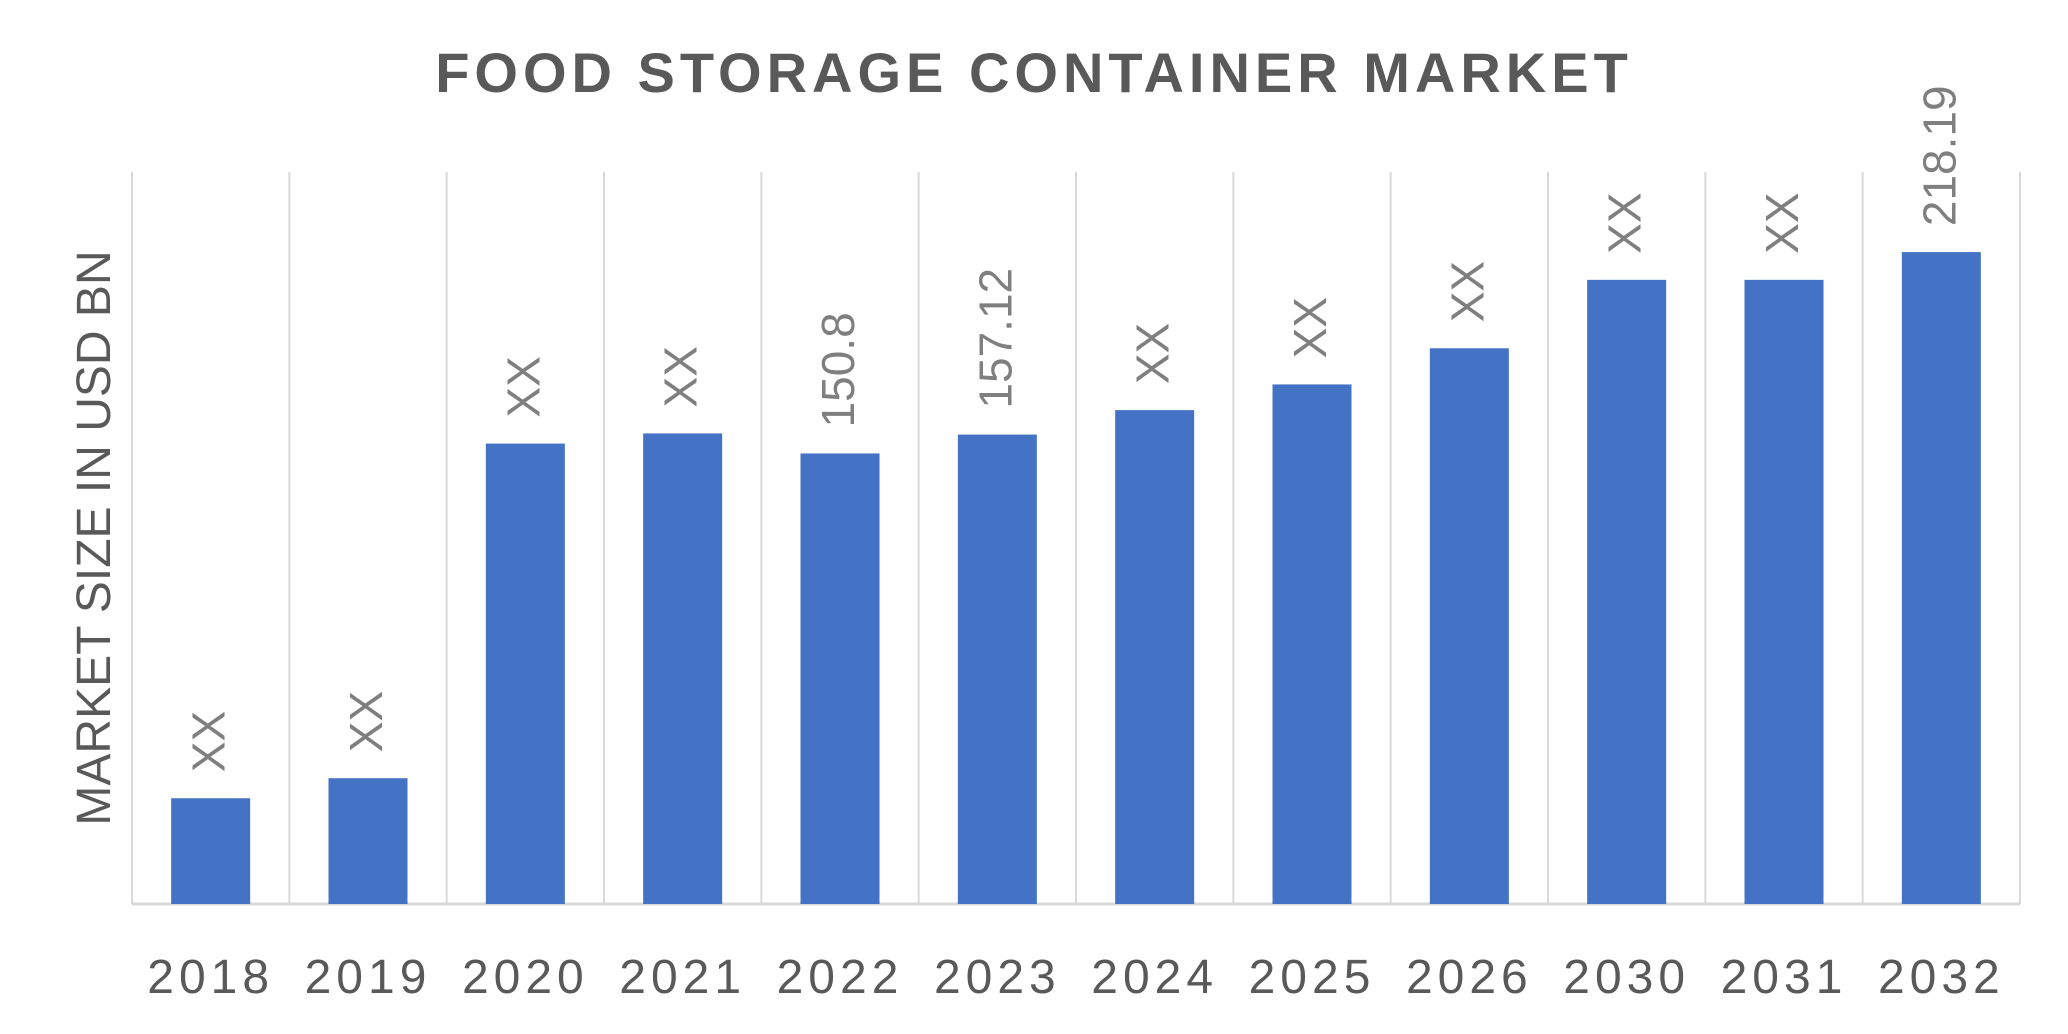 The image size is (2068, 1034). What do you see at coordinates (1782, 222) in the screenshot?
I see `data-label-2031: XX` at bounding box center [1782, 222].